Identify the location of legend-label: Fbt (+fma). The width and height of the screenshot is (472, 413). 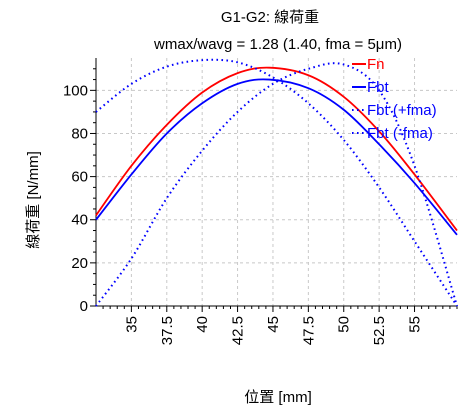
(402, 110).